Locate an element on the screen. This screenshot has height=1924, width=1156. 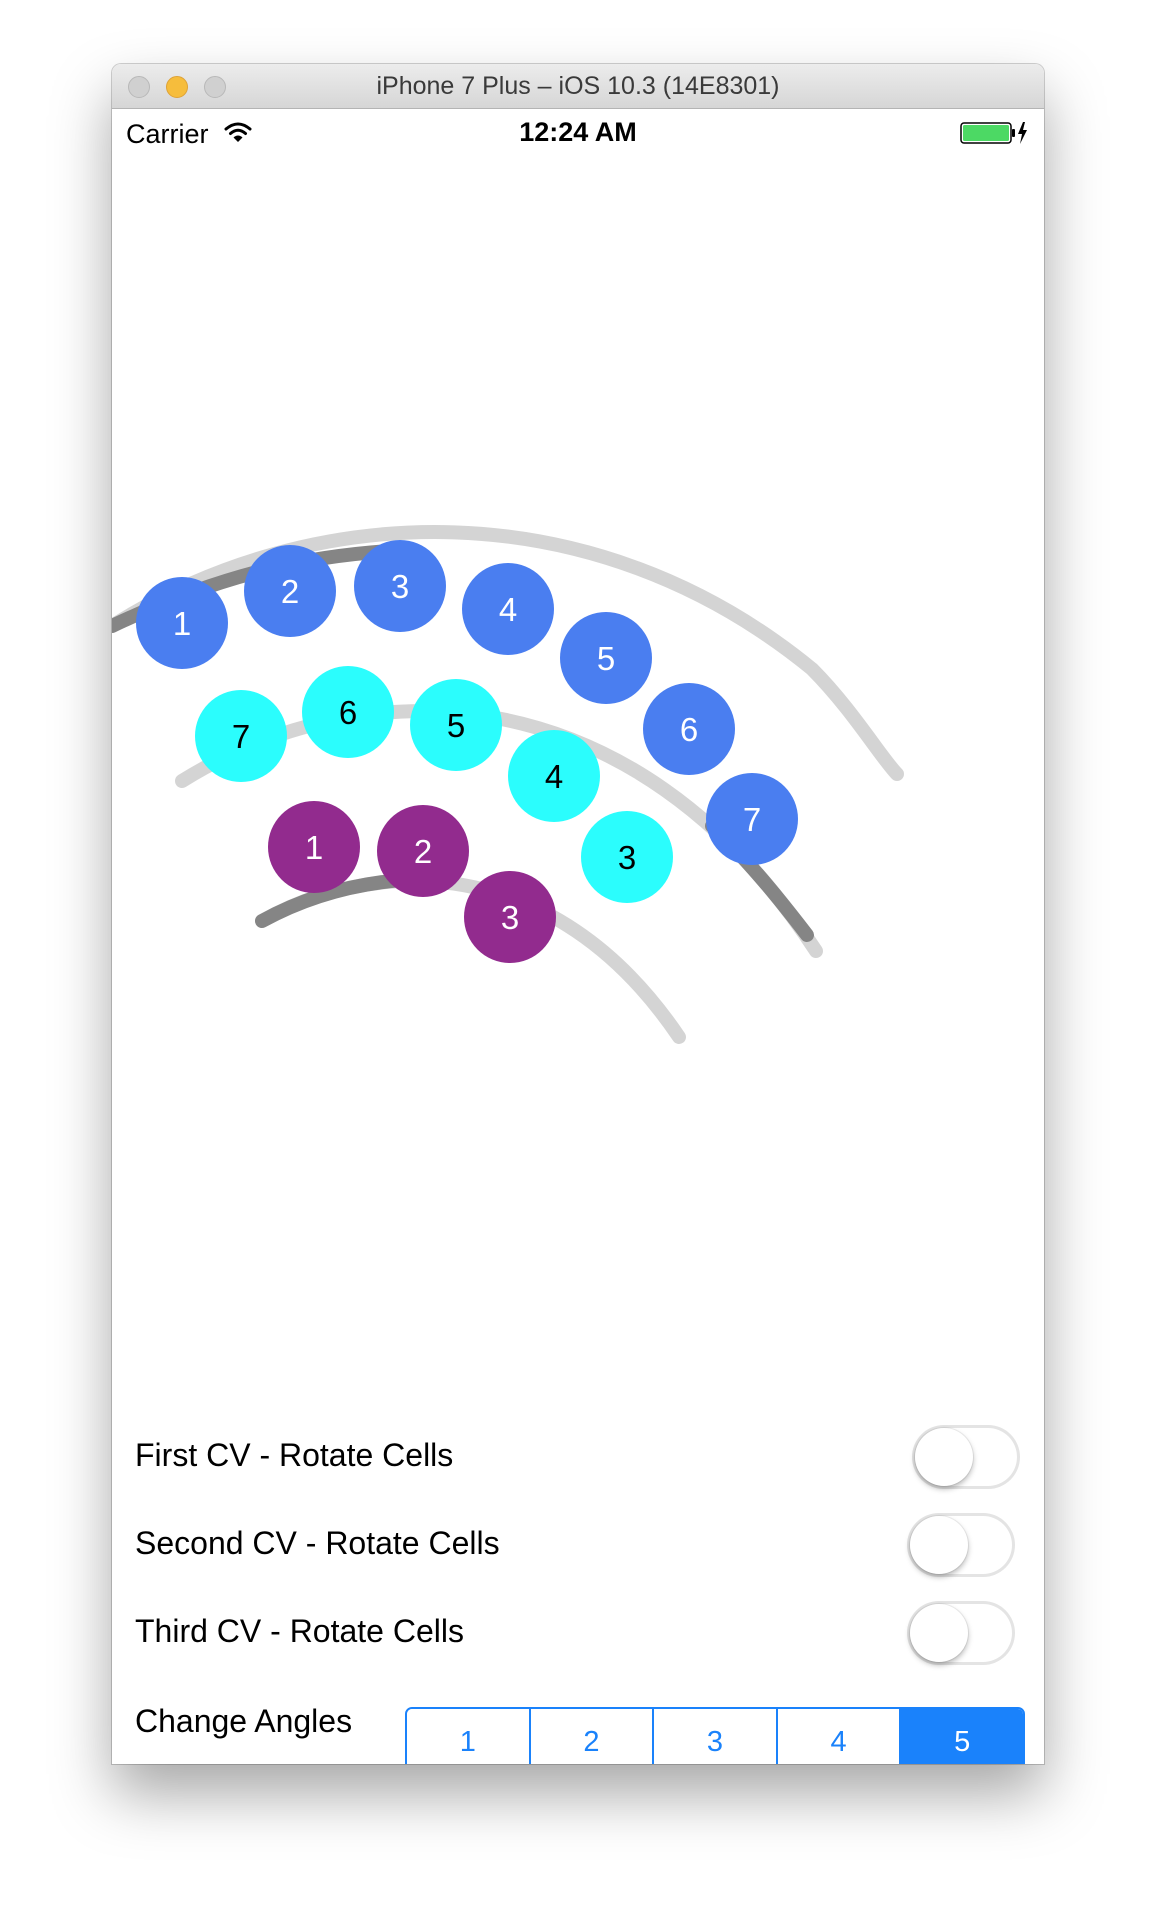
second-cv-cell-label: 4 is located at coordinates (554, 776).